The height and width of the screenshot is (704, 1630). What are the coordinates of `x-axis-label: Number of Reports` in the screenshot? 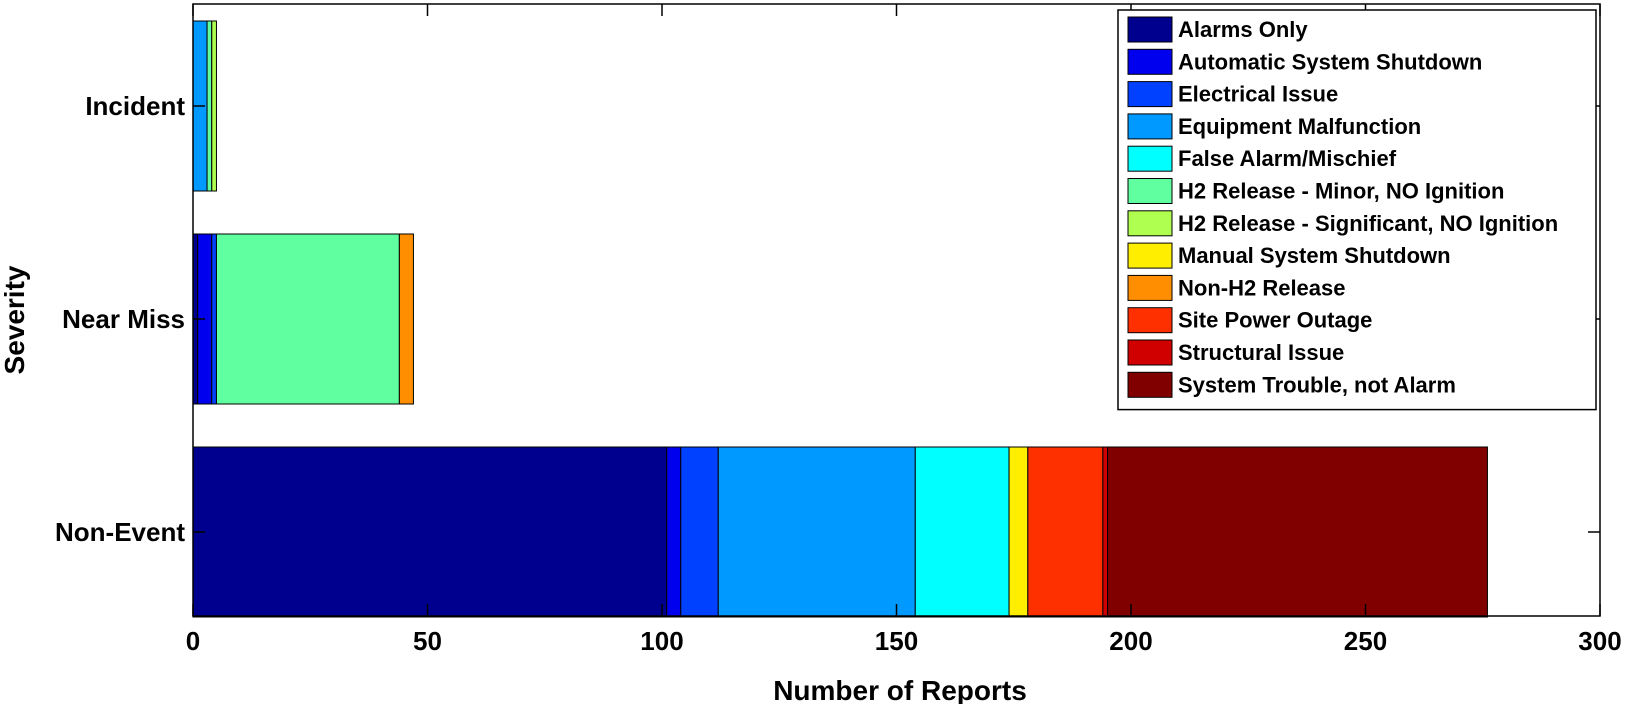 It's located at (900, 689).